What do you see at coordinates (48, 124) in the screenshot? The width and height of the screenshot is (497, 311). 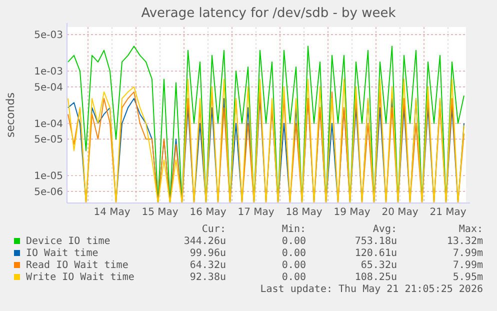 I see `y-tick-label: 1e-04` at bounding box center [48, 124].